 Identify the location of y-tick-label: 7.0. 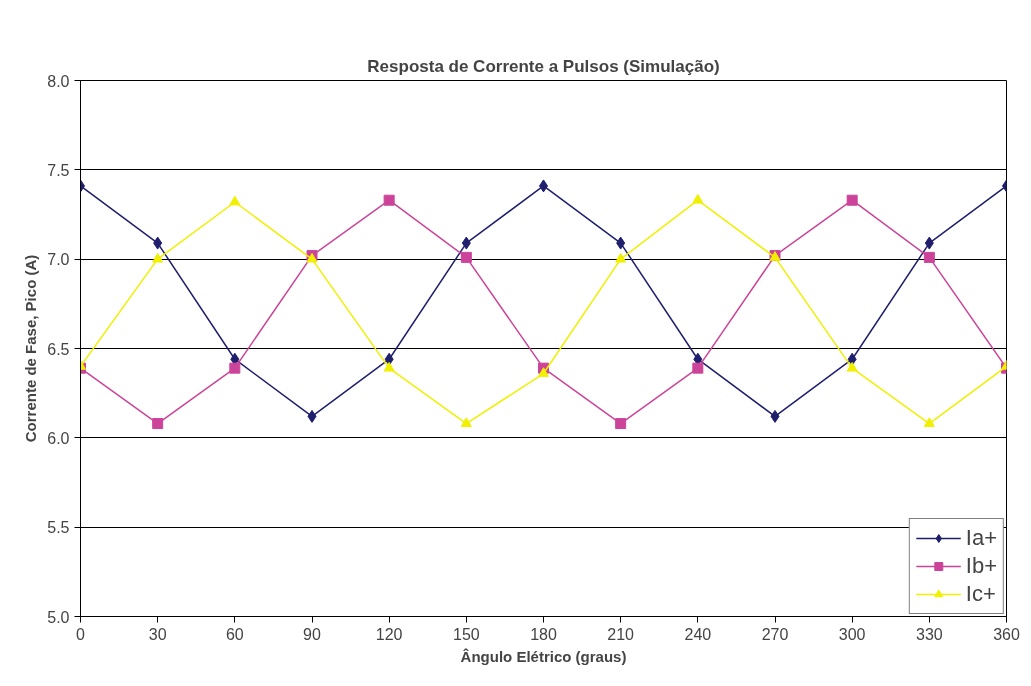
(58, 260).